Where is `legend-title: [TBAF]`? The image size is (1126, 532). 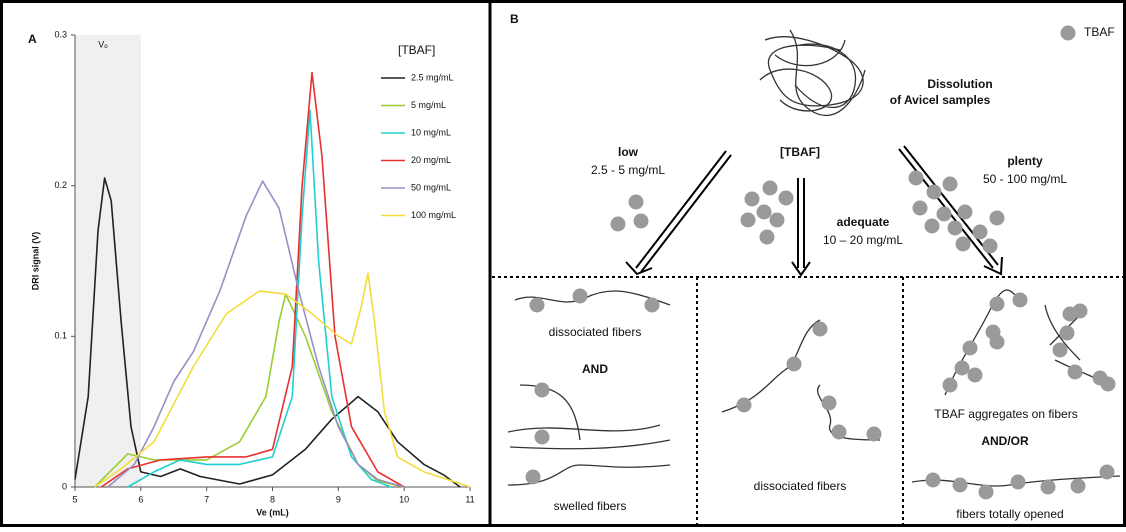
legend-title: [TBAF] is located at coordinates (416, 50).